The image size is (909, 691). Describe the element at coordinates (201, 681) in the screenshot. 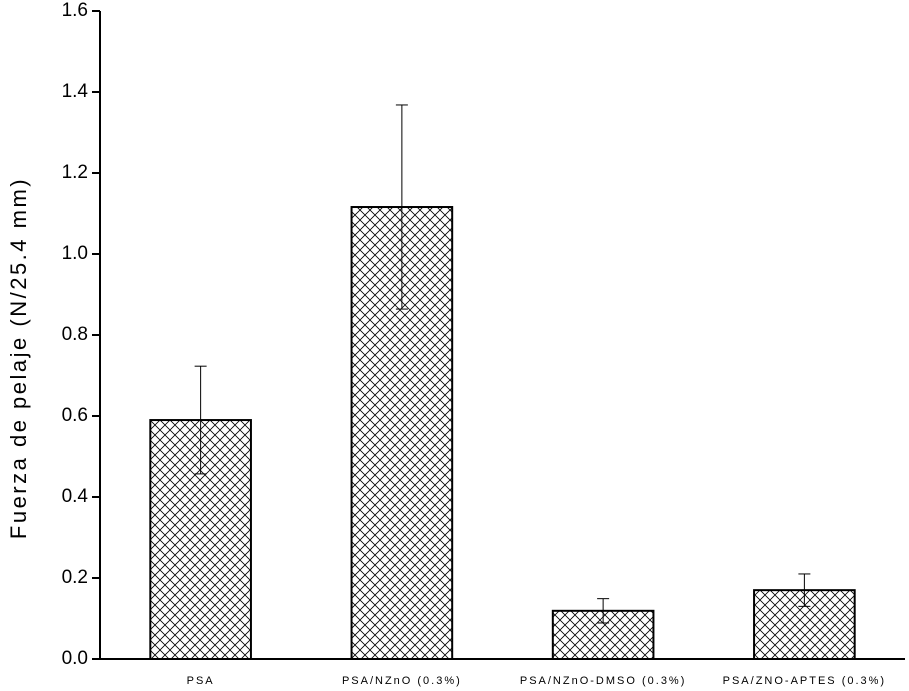

I see `x-tick-label: PSA` at that location.